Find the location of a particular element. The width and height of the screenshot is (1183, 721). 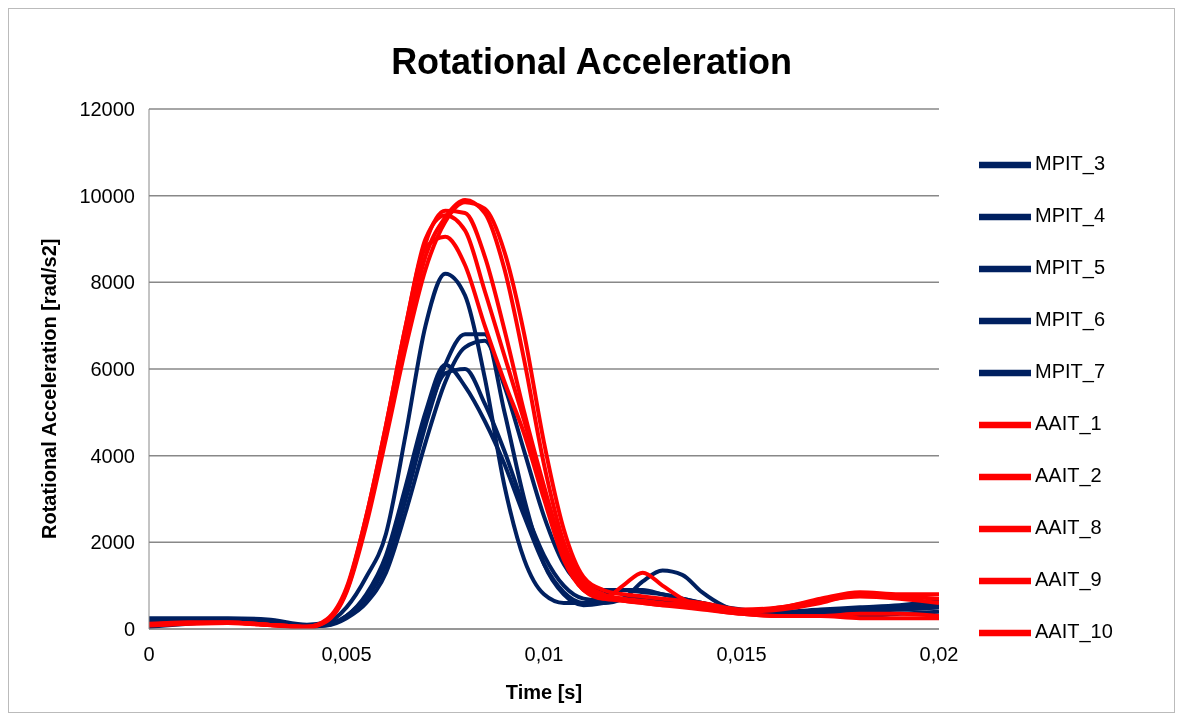

y-tick-label: 2000 is located at coordinates (112, 542).